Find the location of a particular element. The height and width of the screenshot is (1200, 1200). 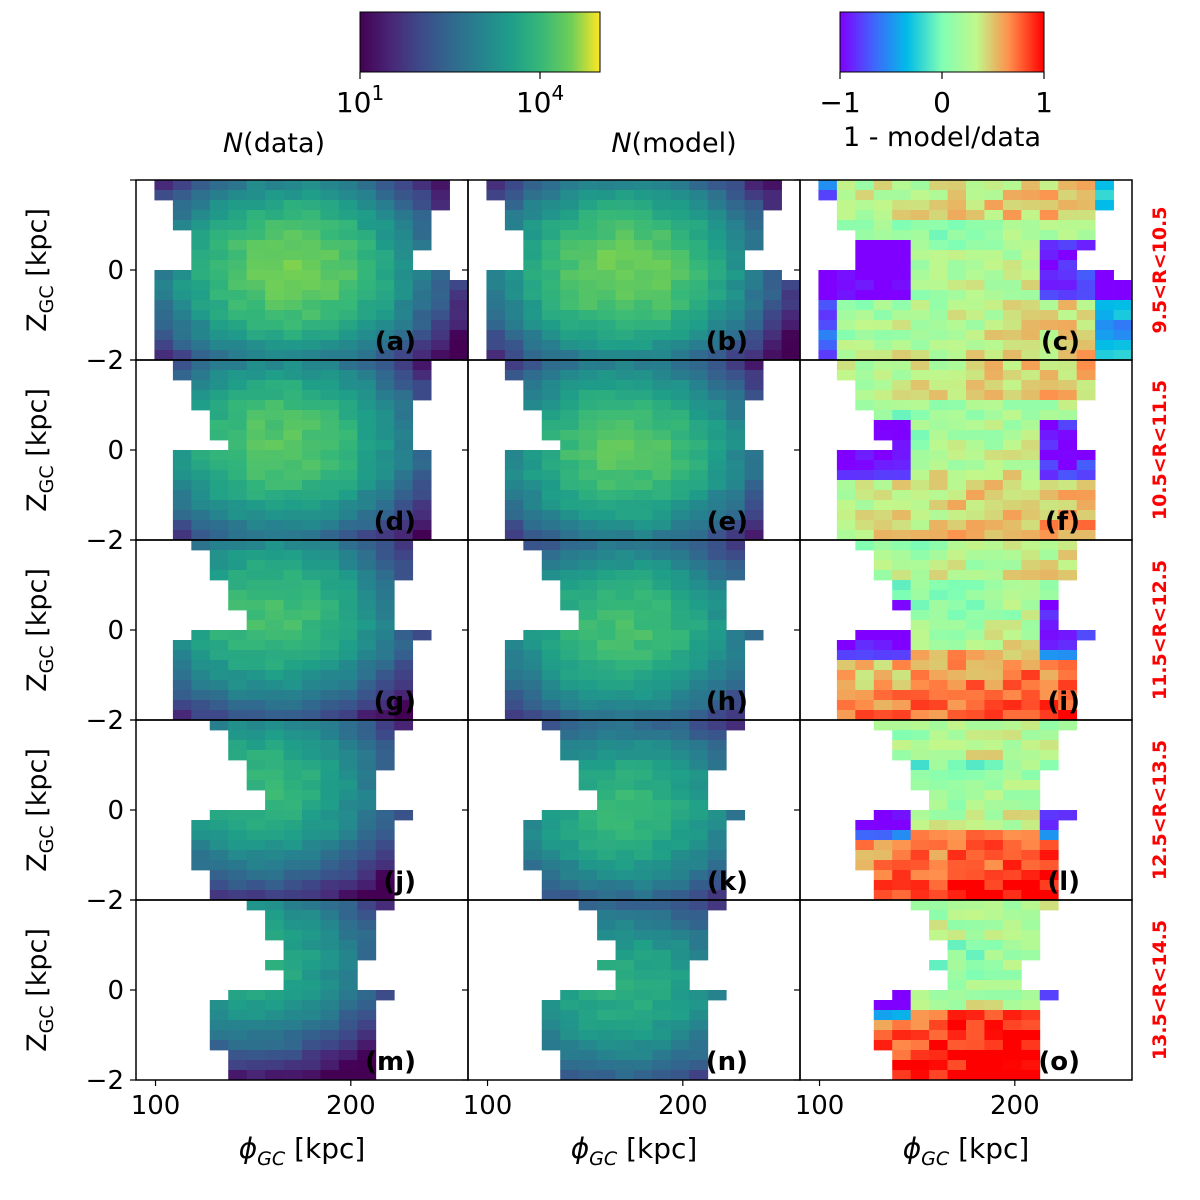

y-tick-label: 0 is located at coordinates (115, 631).